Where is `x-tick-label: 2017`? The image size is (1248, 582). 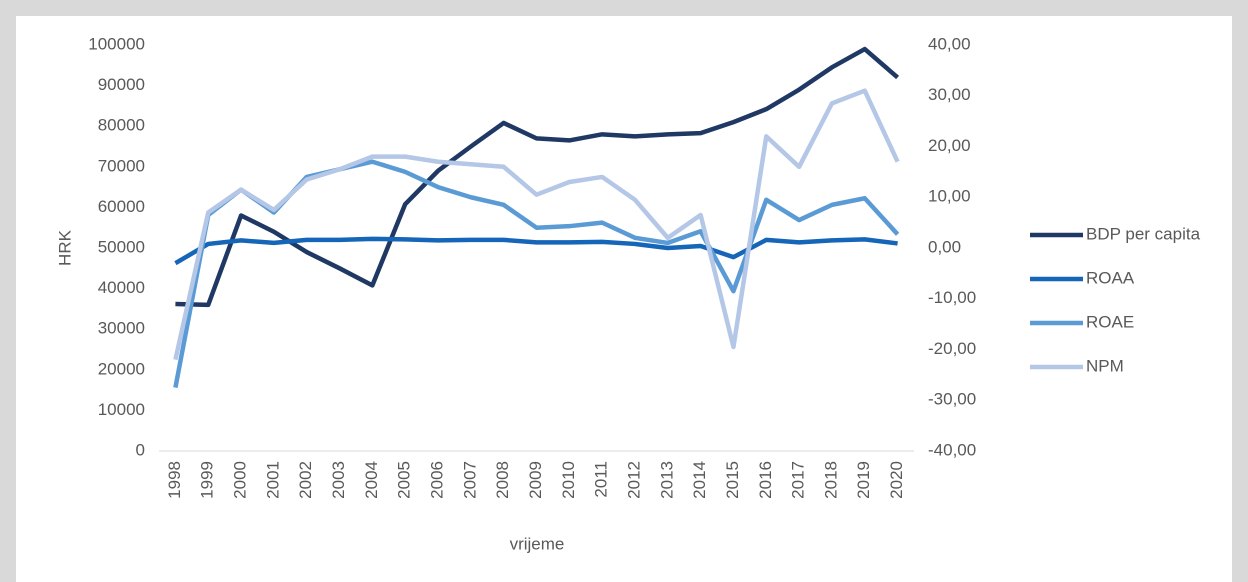 x-tick-label: 2017 is located at coordinates (798, 480).